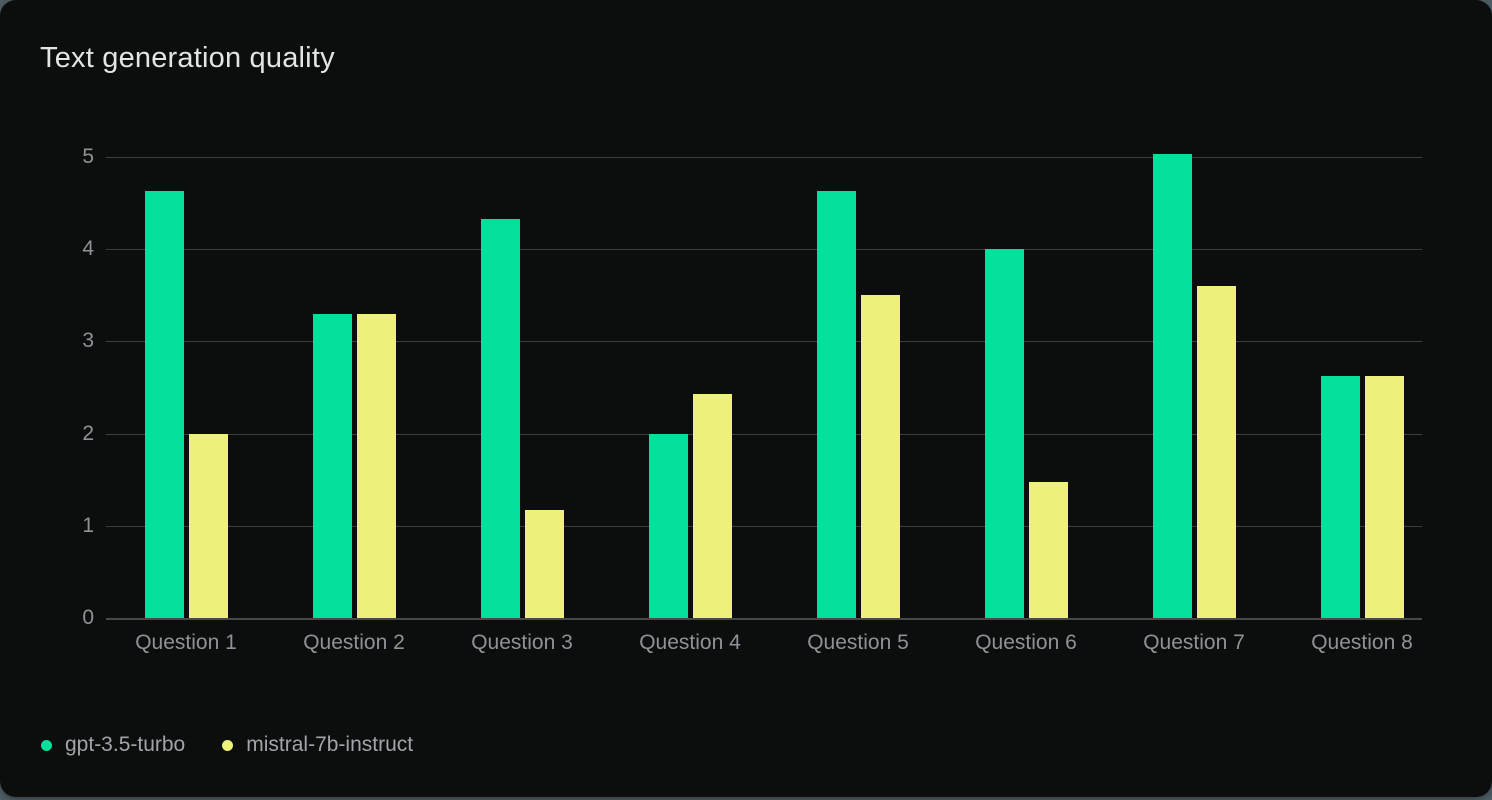 The image size is (1492, 800). What do you see at coordinates (1384, 496) in the screenshot?
I see `bar-series-mistral-q8` at bounding box center [1384, 496].